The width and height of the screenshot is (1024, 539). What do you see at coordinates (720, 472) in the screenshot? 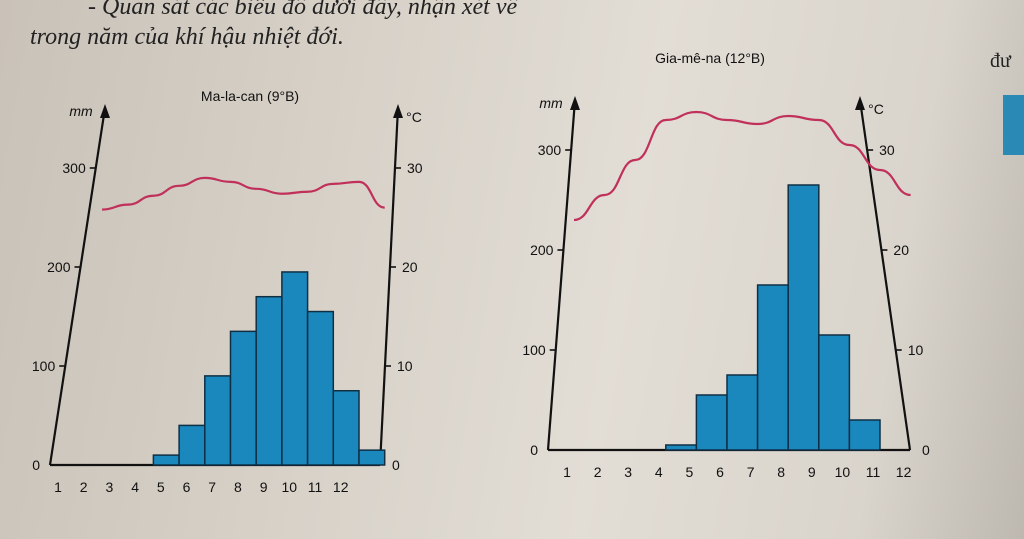
I see `month-label-giamena: 6` at bounding box center [720, 472].